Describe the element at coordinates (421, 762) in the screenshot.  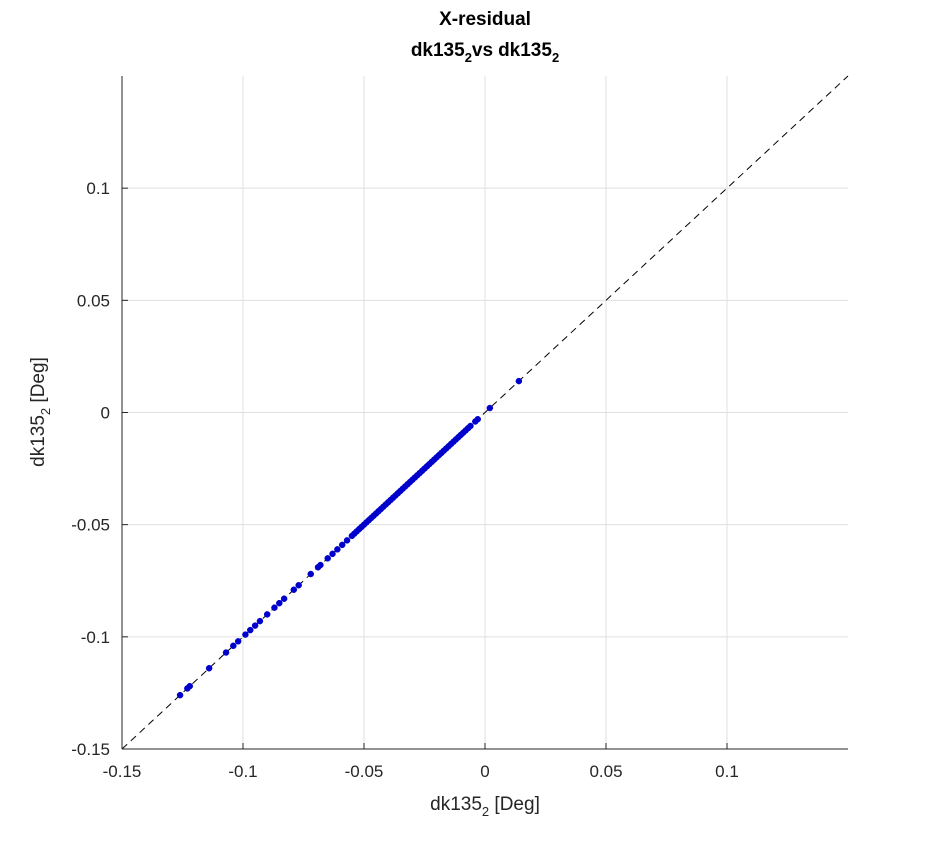
I see `x-axis-ticks: -0.15 -0.1 -0.05 0 0.05 0.1` at that location.